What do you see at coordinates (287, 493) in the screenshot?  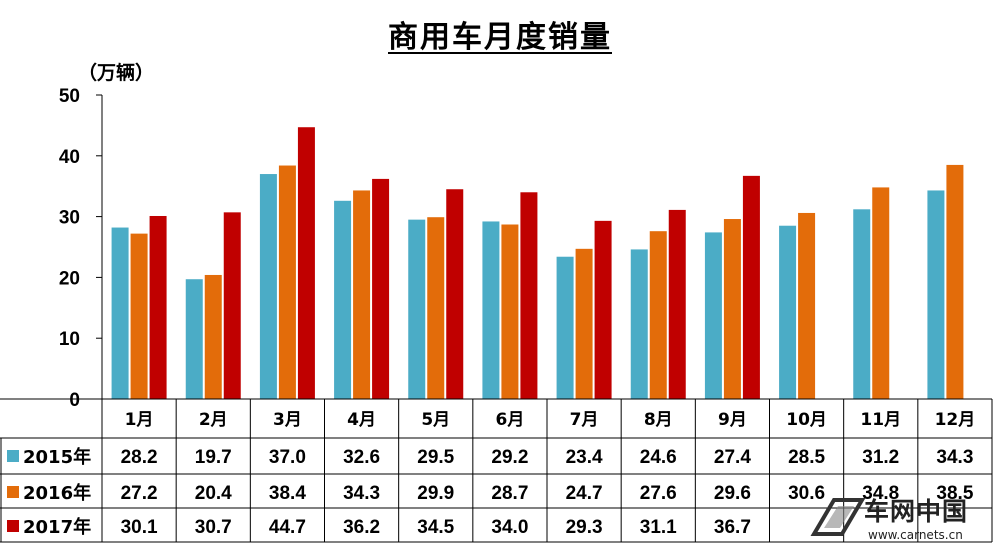 I see `data-cell: 38.4` at bounding box center [287, 493].